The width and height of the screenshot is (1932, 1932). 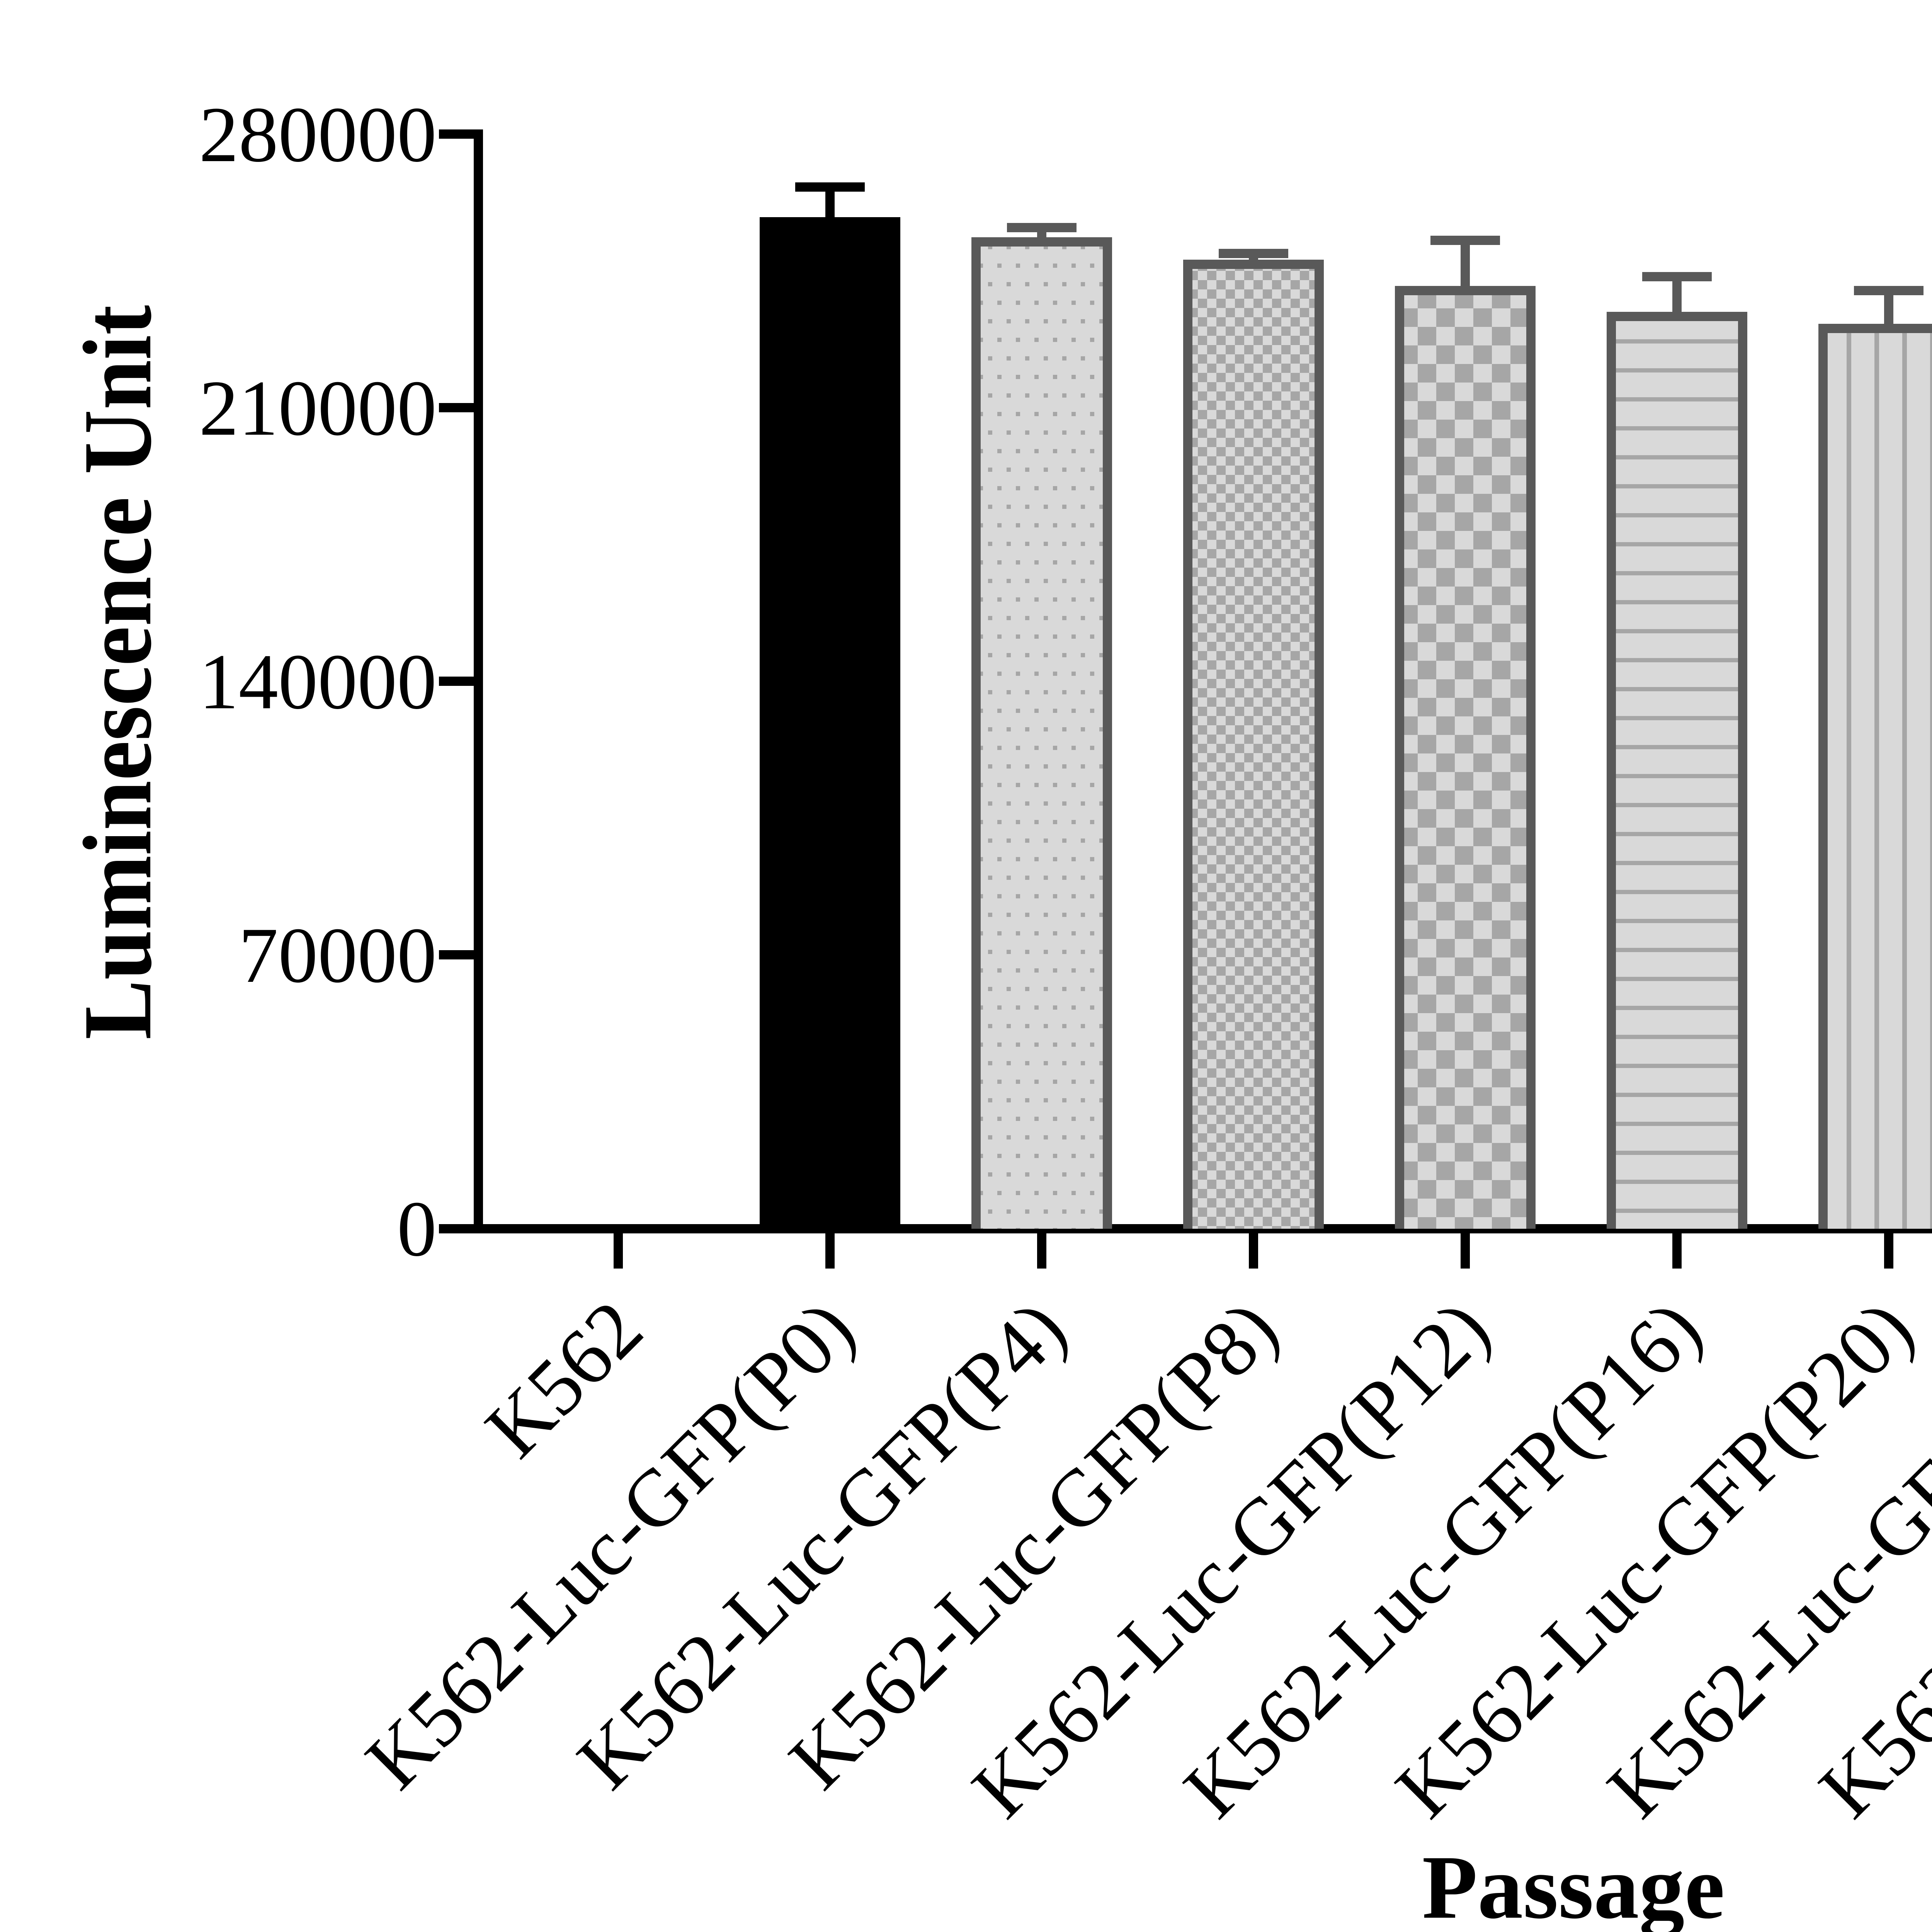 What do you see at coordinates (318, 135) in the screenshot?
I see `svg-text: 280000` at bounding box center [318, 135].